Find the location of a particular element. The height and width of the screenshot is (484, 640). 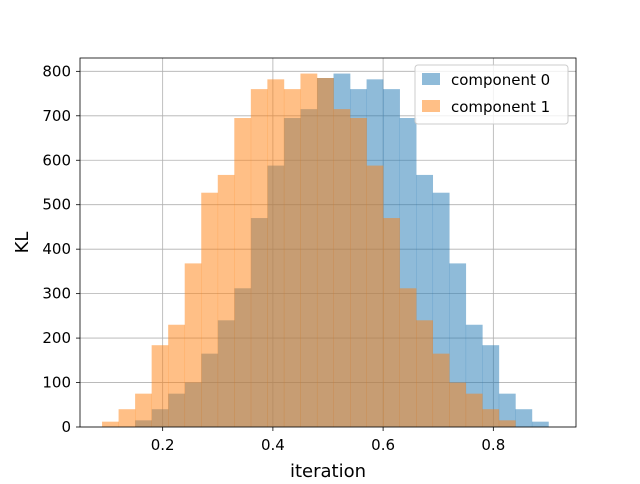

y-tick-label: 200 is located at coordinates (56, 338).